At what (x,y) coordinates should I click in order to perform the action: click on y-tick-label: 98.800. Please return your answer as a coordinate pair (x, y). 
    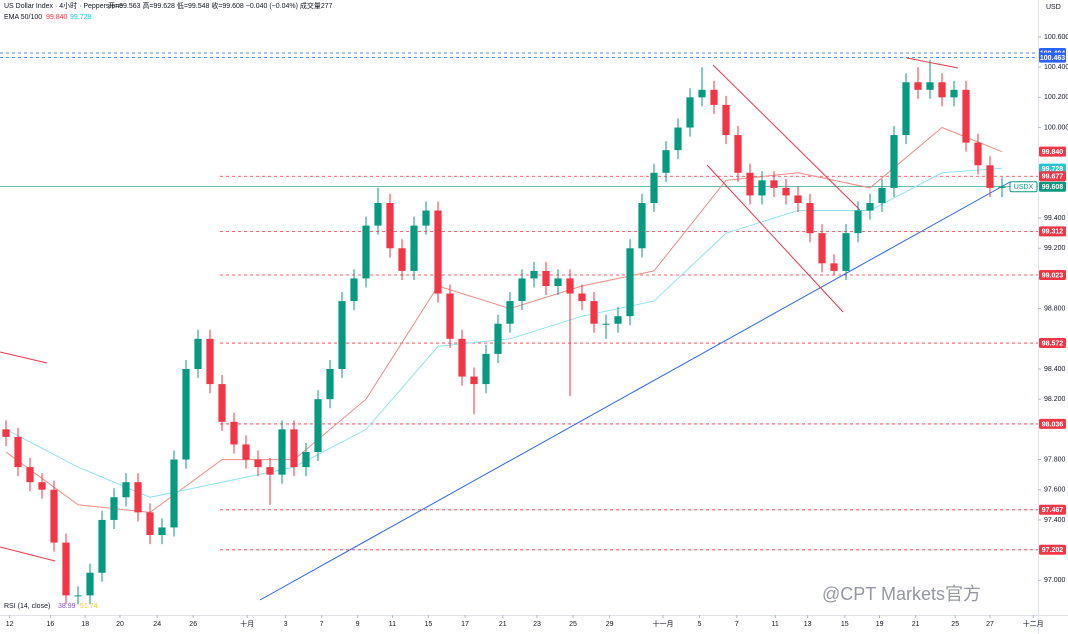
    Looking at the image, I should click on (1055, 308).